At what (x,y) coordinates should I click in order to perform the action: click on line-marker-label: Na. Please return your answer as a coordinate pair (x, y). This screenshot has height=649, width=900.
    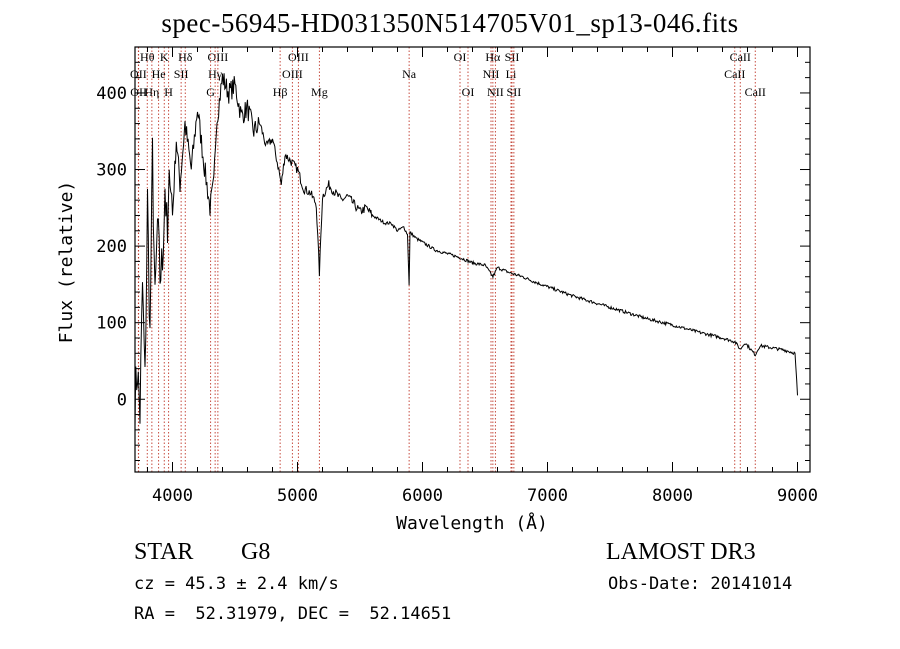
    Looking at the image, I should click on (409, 74).